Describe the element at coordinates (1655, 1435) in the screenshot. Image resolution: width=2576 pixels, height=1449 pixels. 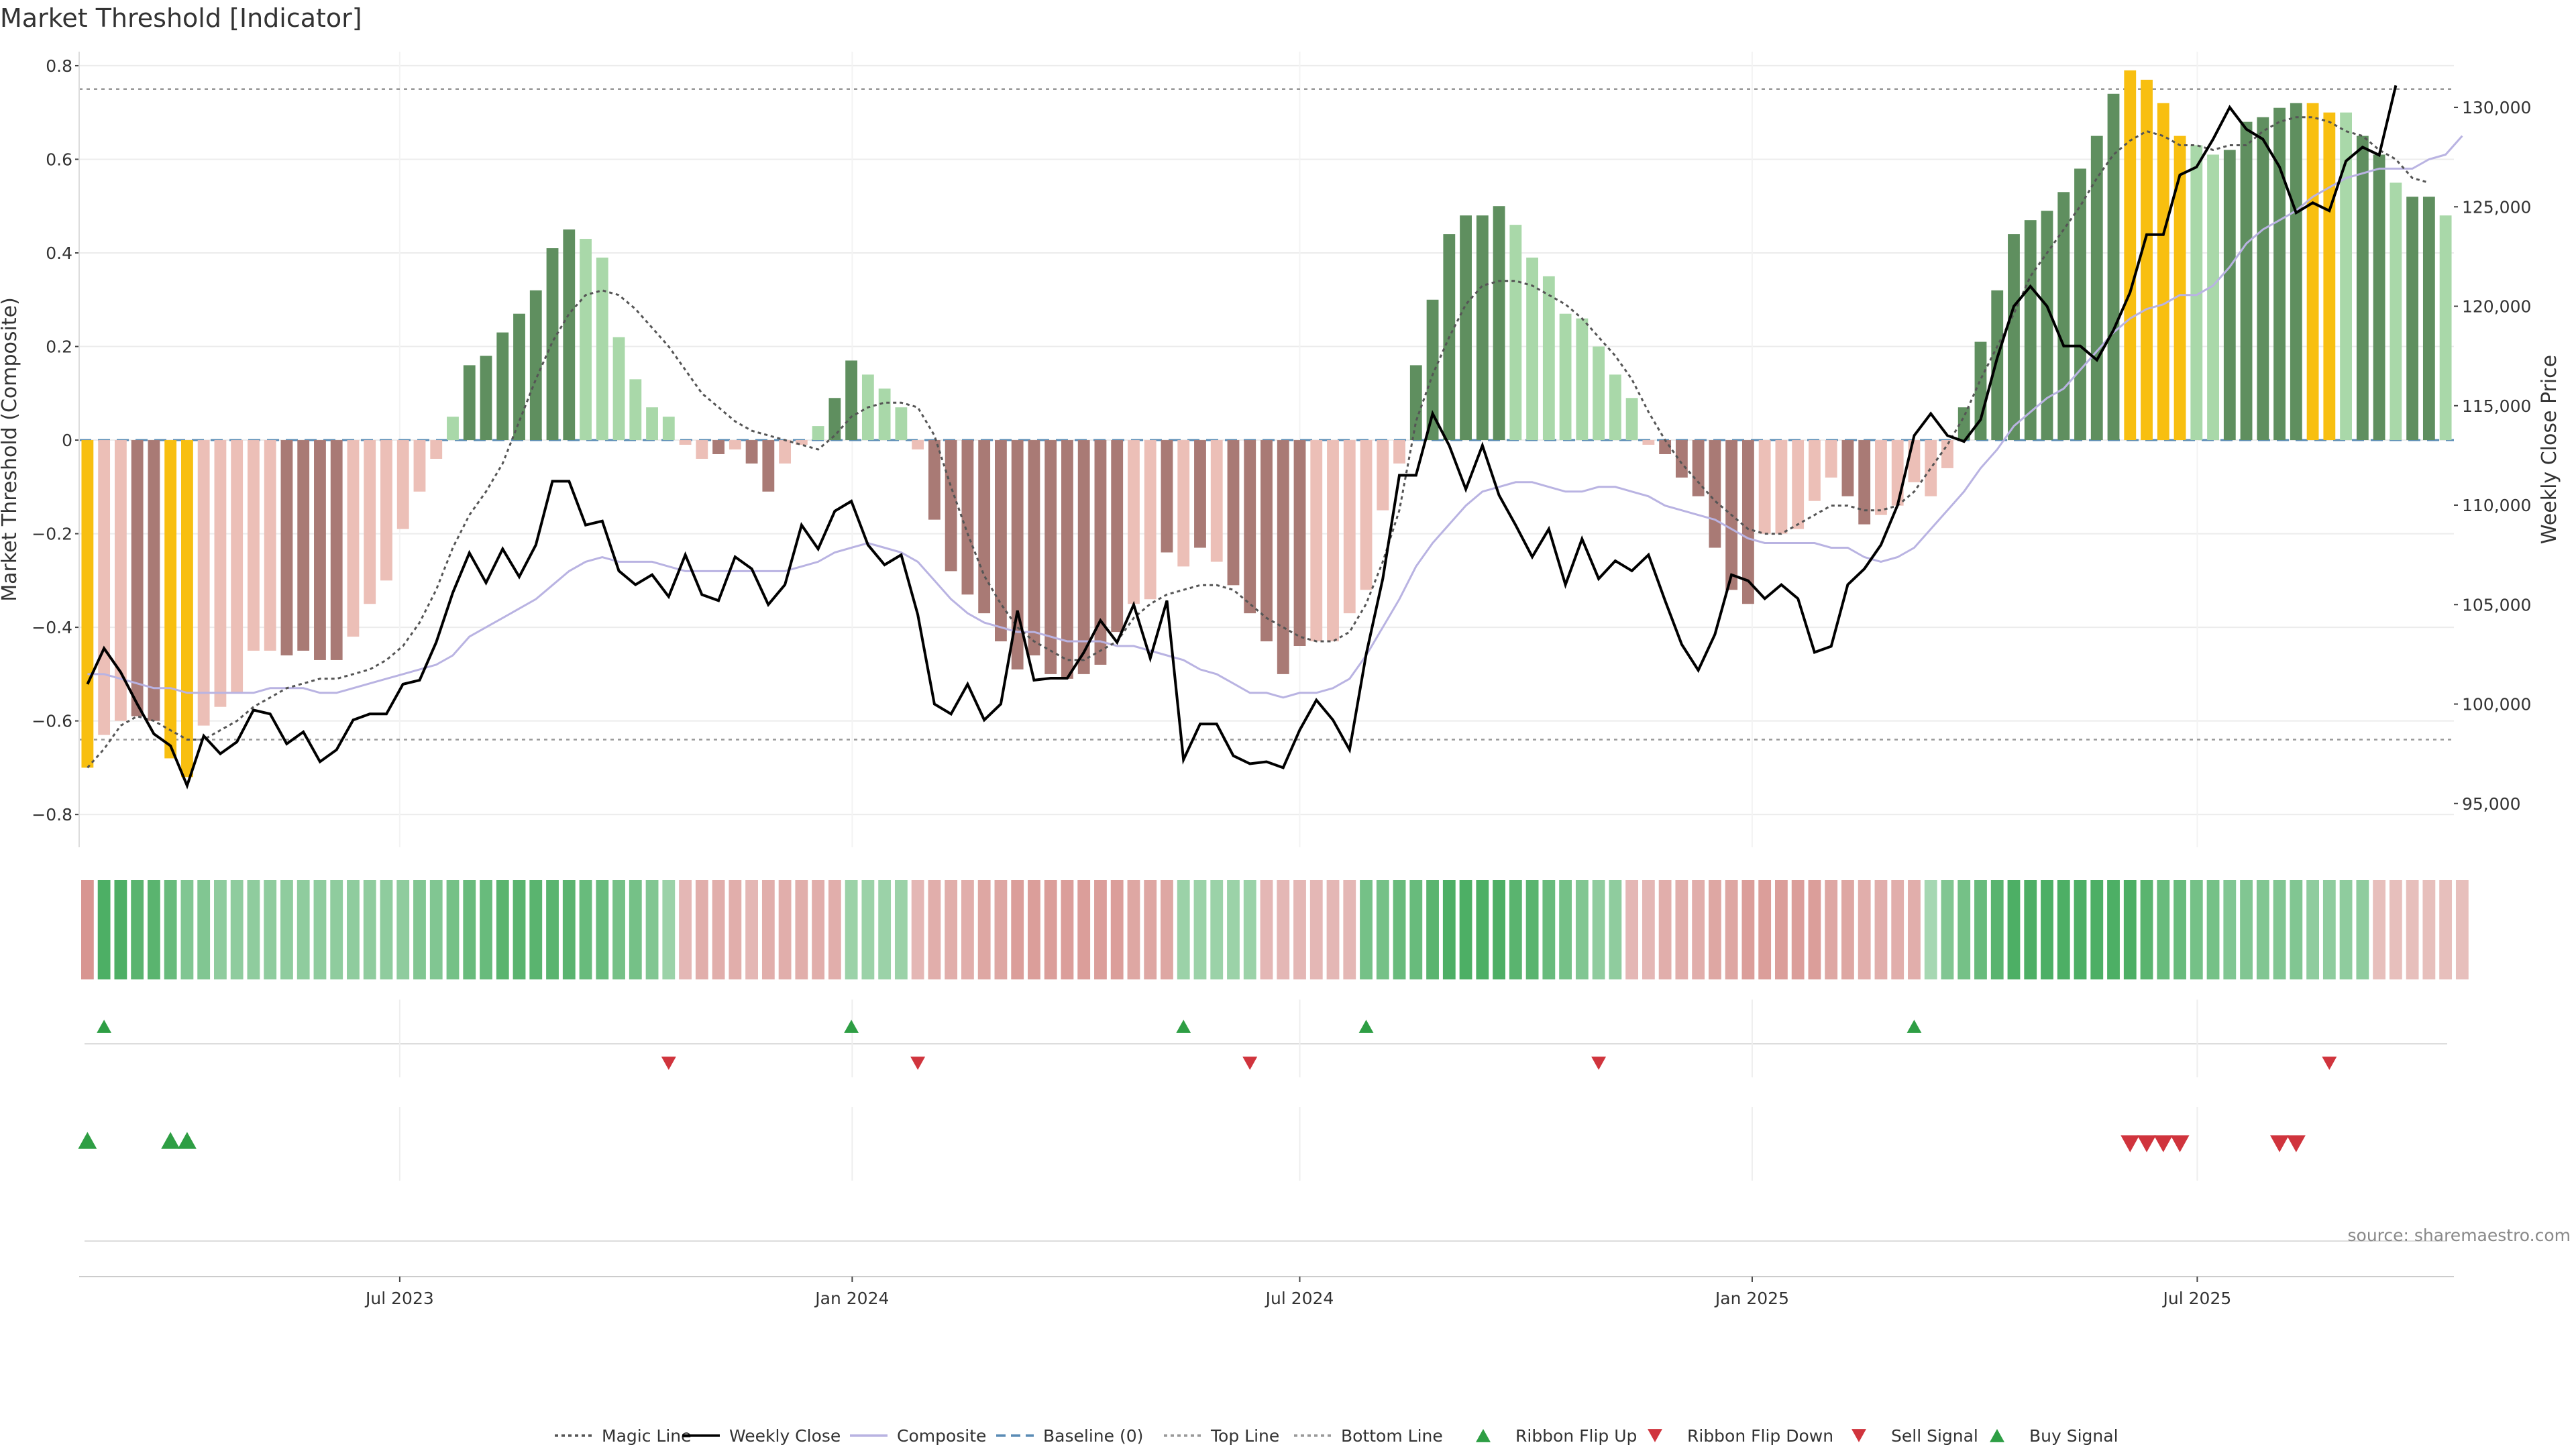
I see `legend-triangle-down-icon` at that location.